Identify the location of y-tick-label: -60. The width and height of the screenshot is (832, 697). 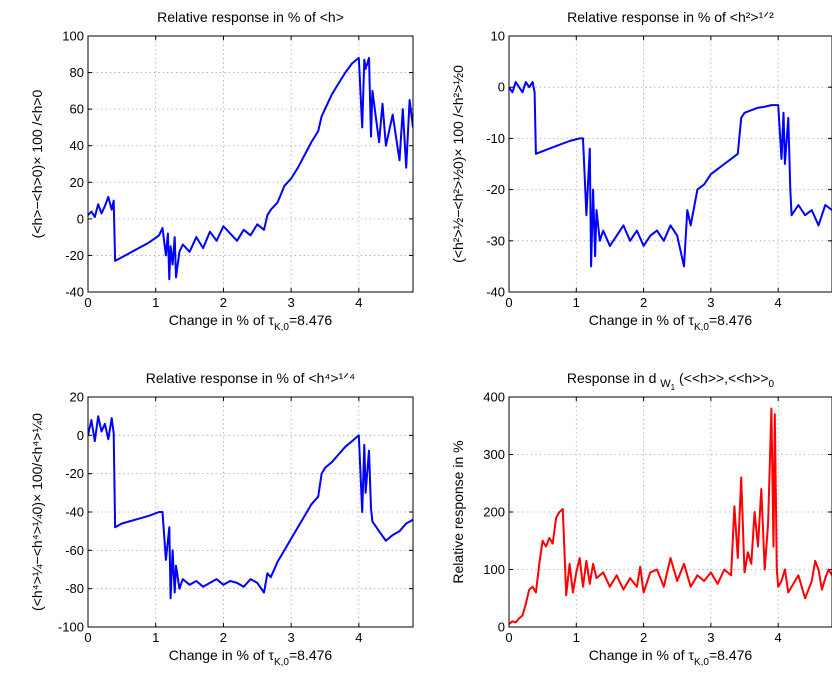
(74, 550).